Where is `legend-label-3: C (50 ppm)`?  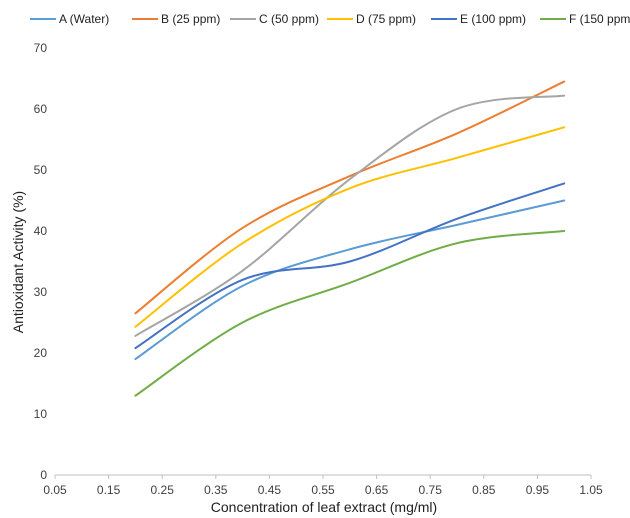 legend-label-3: C (50 ppm) is located at coordinates (289, 19).